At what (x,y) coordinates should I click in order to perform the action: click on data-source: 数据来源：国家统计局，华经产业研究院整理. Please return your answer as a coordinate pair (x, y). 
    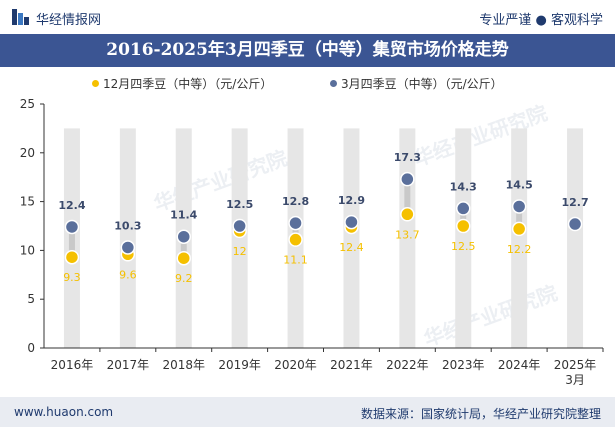
    Looking at the image, I should click on (480, 414).